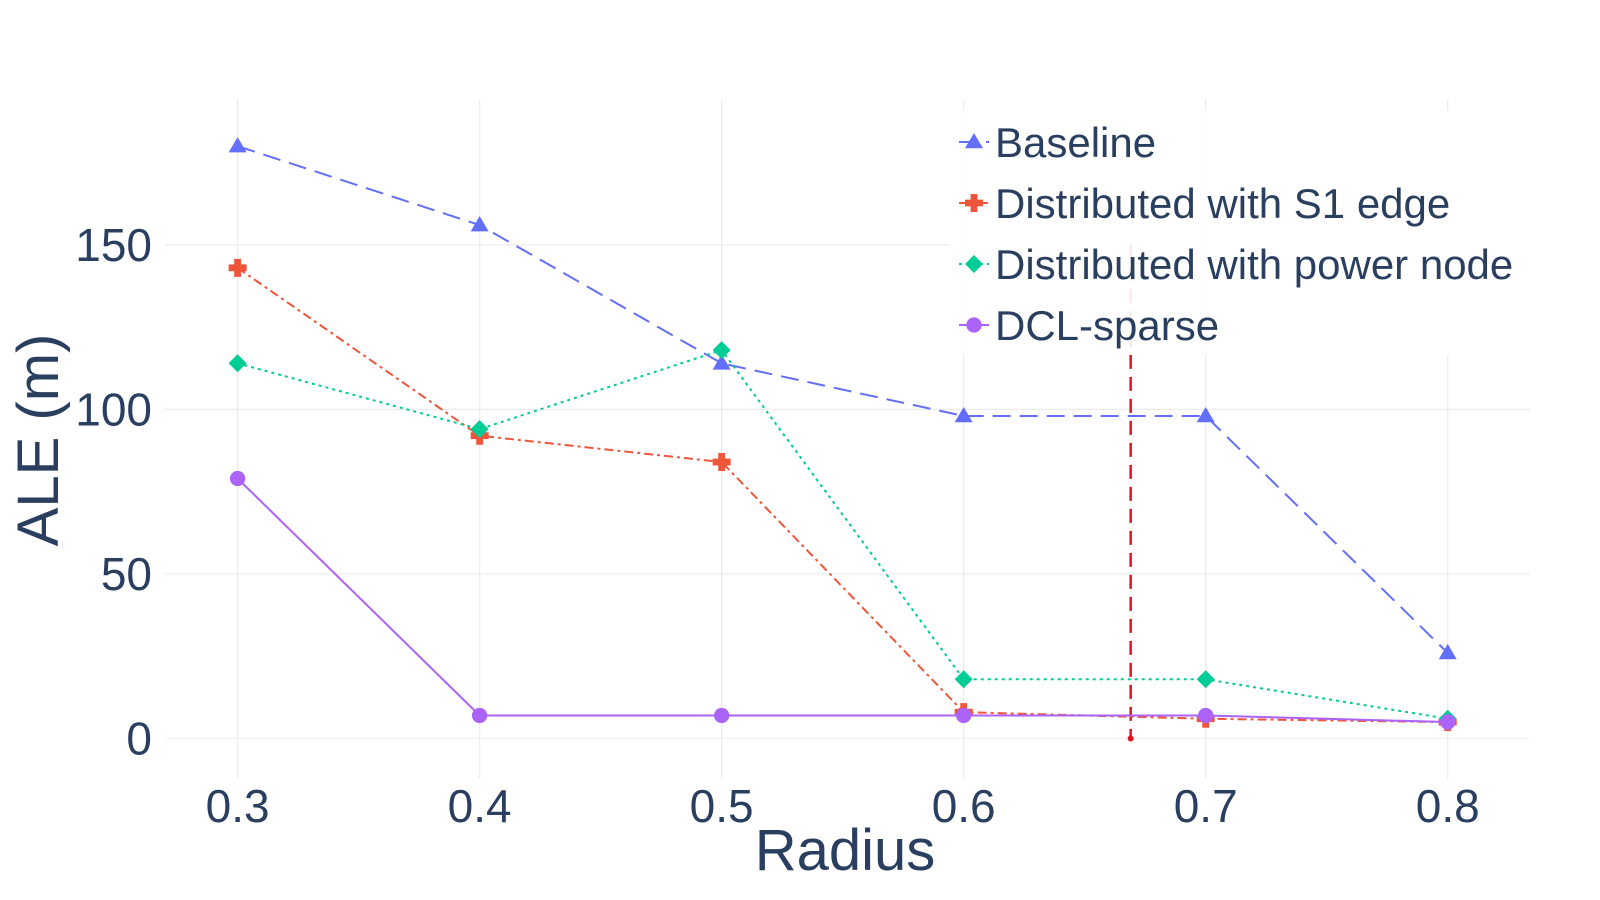 The image size is (1600, 900). Describe the element at coordinates (113, 245) in the screenshot. I see `y-tick-label: 150` at that location.